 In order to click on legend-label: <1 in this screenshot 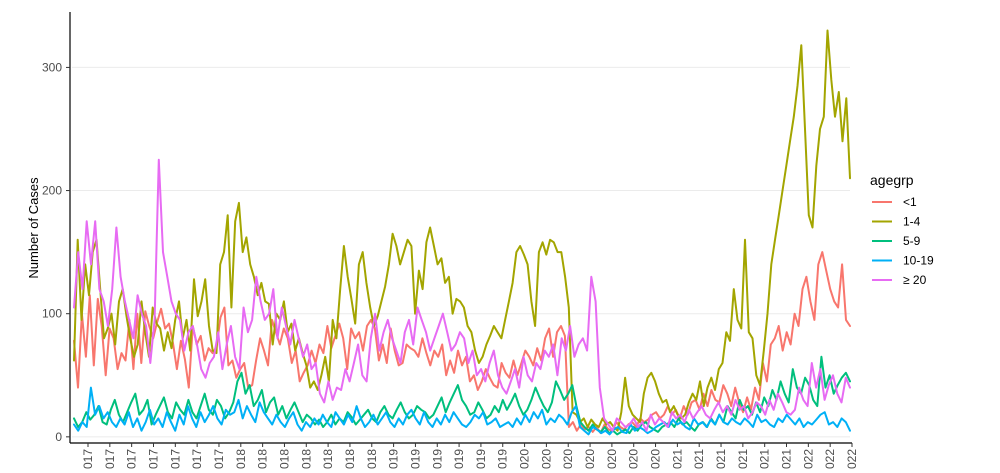, I will do `click(910, 202)`.